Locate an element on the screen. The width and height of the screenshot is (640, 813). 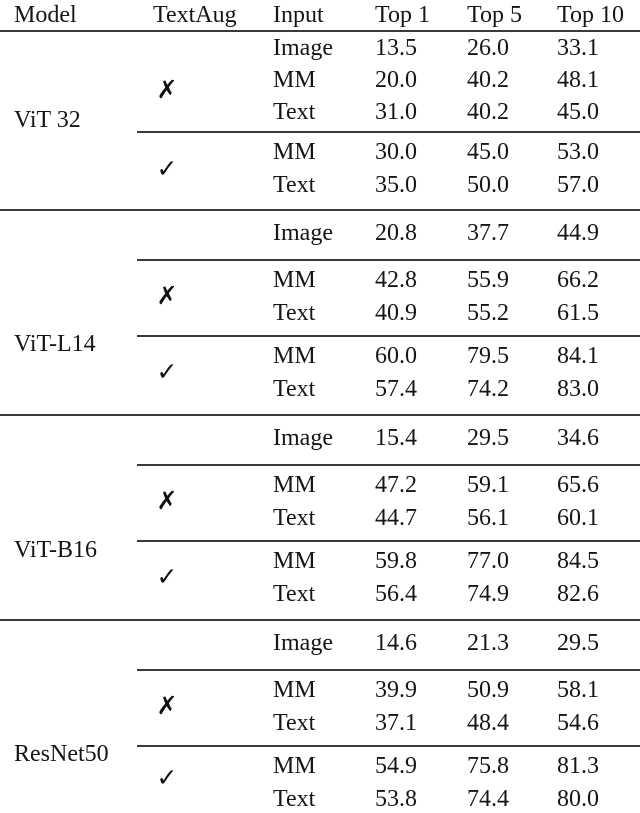
top10-cell: 54.6 is located at coordinates (578, 723).